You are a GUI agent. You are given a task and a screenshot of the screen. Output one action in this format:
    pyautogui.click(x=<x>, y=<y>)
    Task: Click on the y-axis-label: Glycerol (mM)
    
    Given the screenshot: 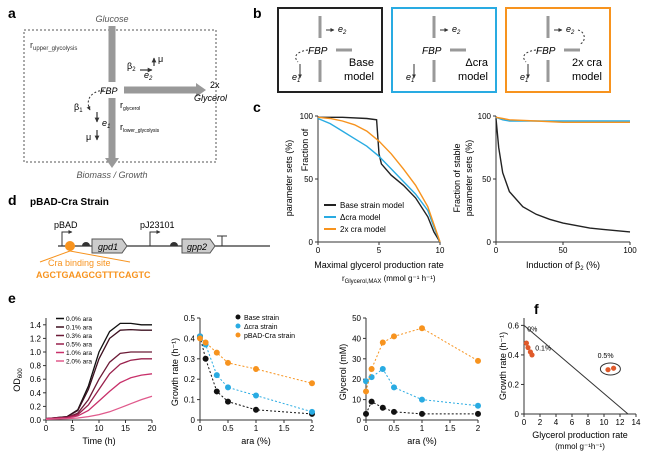 What is the action you would take?
    pyautogui.click(x=343, y=372)
    